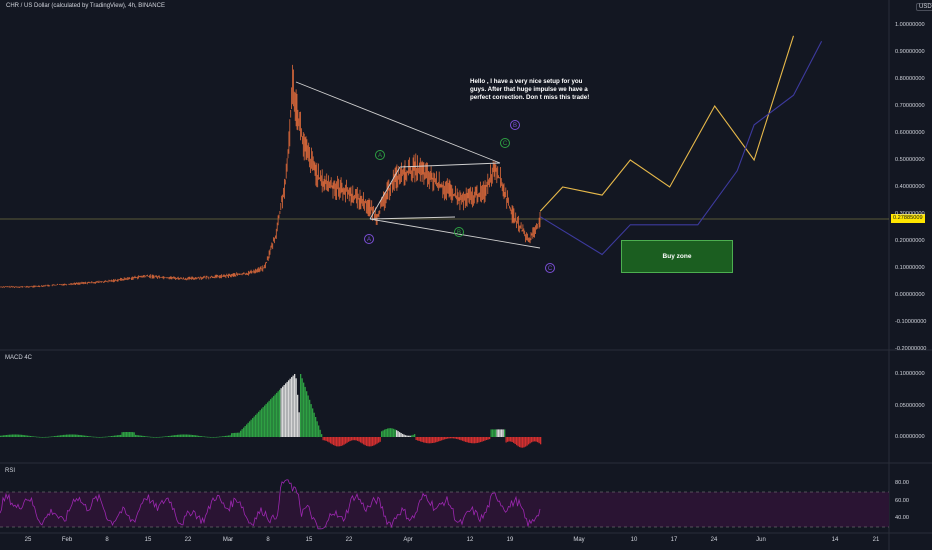 This screenshot has width=932, height=550. What do you see at coordinates (579, 540) in the screenshot?
I see `time-axis-tick: May` at bounding box center [579, 540].